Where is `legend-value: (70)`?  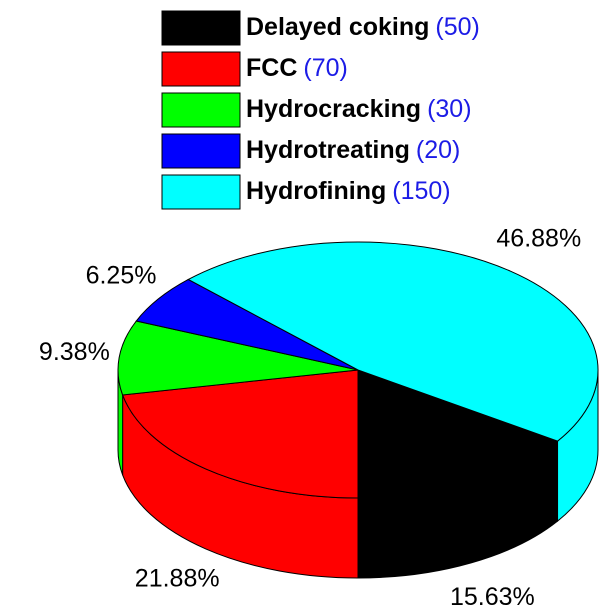 legend-value: (70) is located at coordinates (325, 68).